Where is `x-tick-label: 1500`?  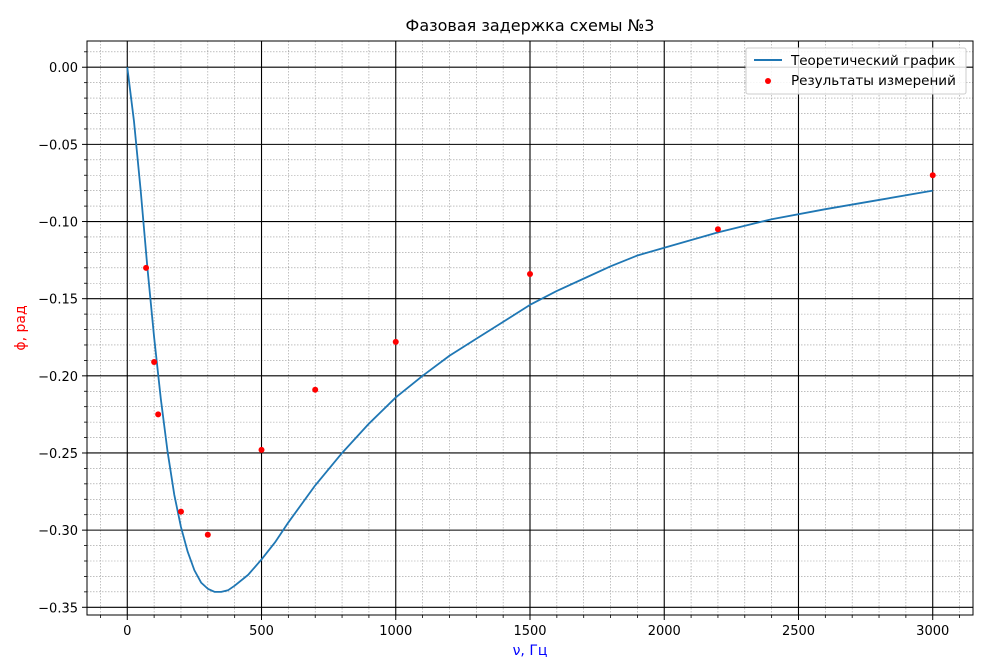
x-tick-label: 1500 is located at coordinates (529, 631).